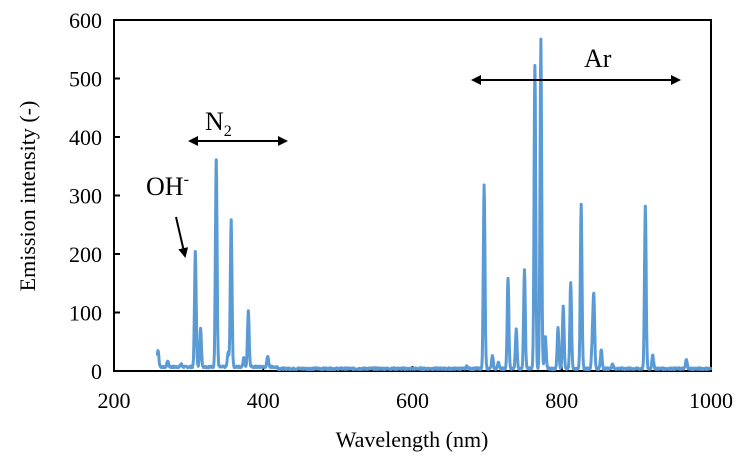  Describe the element at coordinates (182, 237) in the screenshot. I see `oh-arrow` at that location.